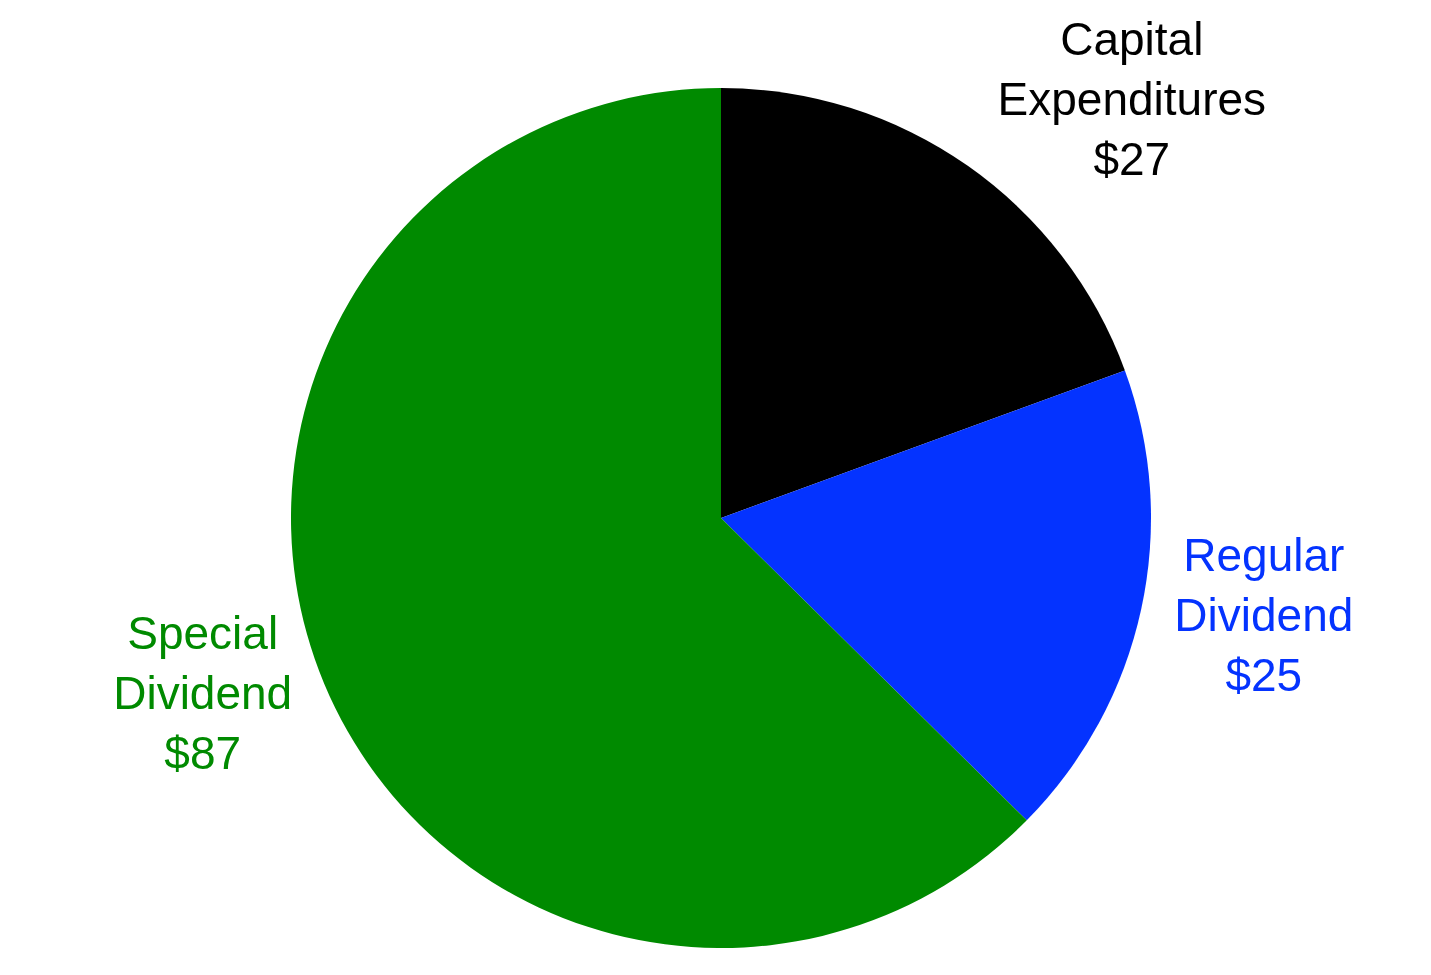  Describe the element at coordinates (1132, 158) in the screenshot. I see `data-label: $27` at that location.